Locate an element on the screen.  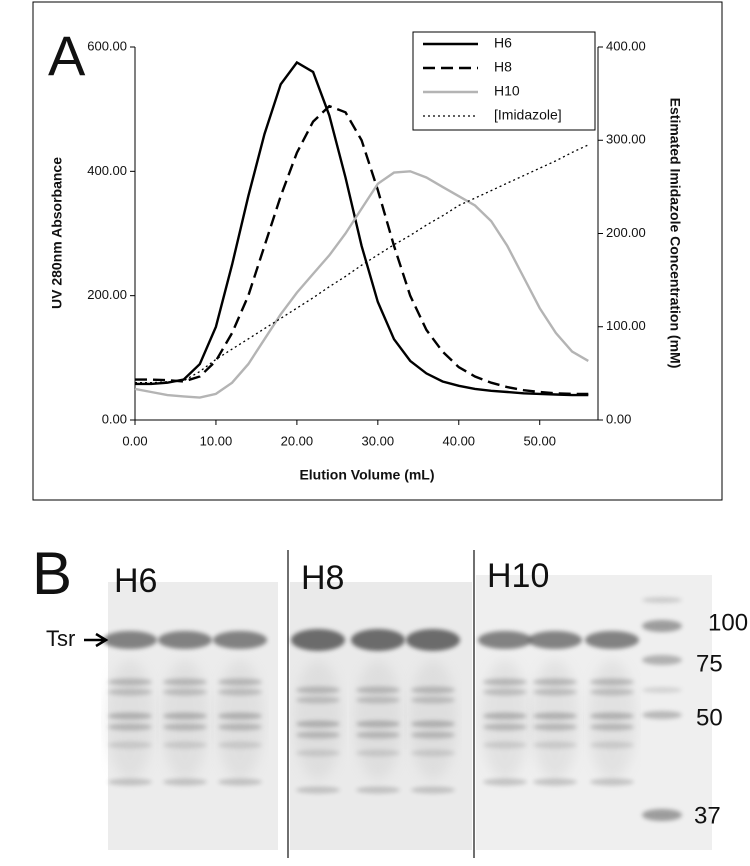
y2-tick-label: 300.00 is located at coordinates (626, 139).